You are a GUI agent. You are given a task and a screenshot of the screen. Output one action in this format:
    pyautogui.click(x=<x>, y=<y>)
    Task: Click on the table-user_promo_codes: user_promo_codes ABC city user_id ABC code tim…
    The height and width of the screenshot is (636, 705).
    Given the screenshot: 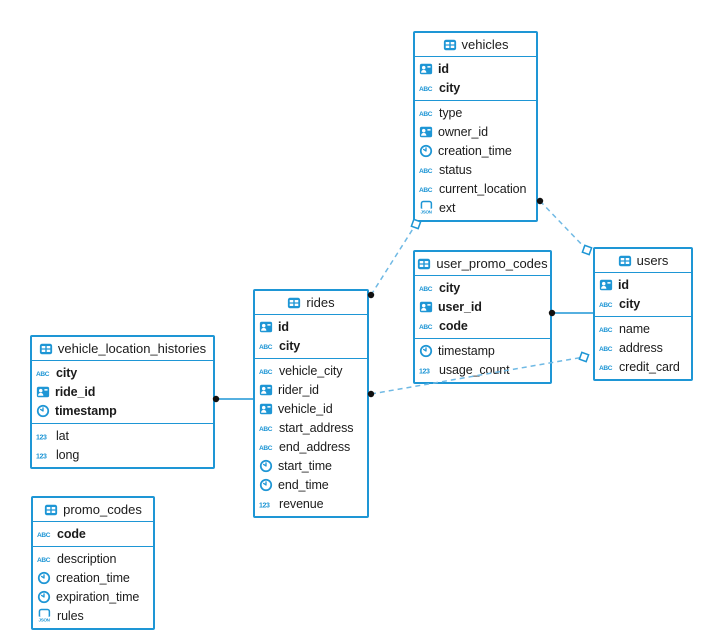 What is the action you would take?
    pyautogui.click(x=482, y=317)
    